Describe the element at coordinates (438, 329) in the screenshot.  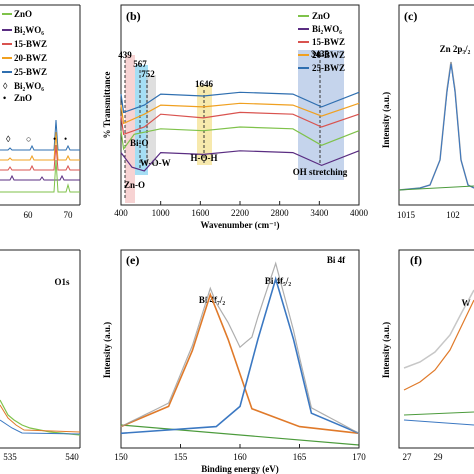
I see `w-raw-trace` at that location.